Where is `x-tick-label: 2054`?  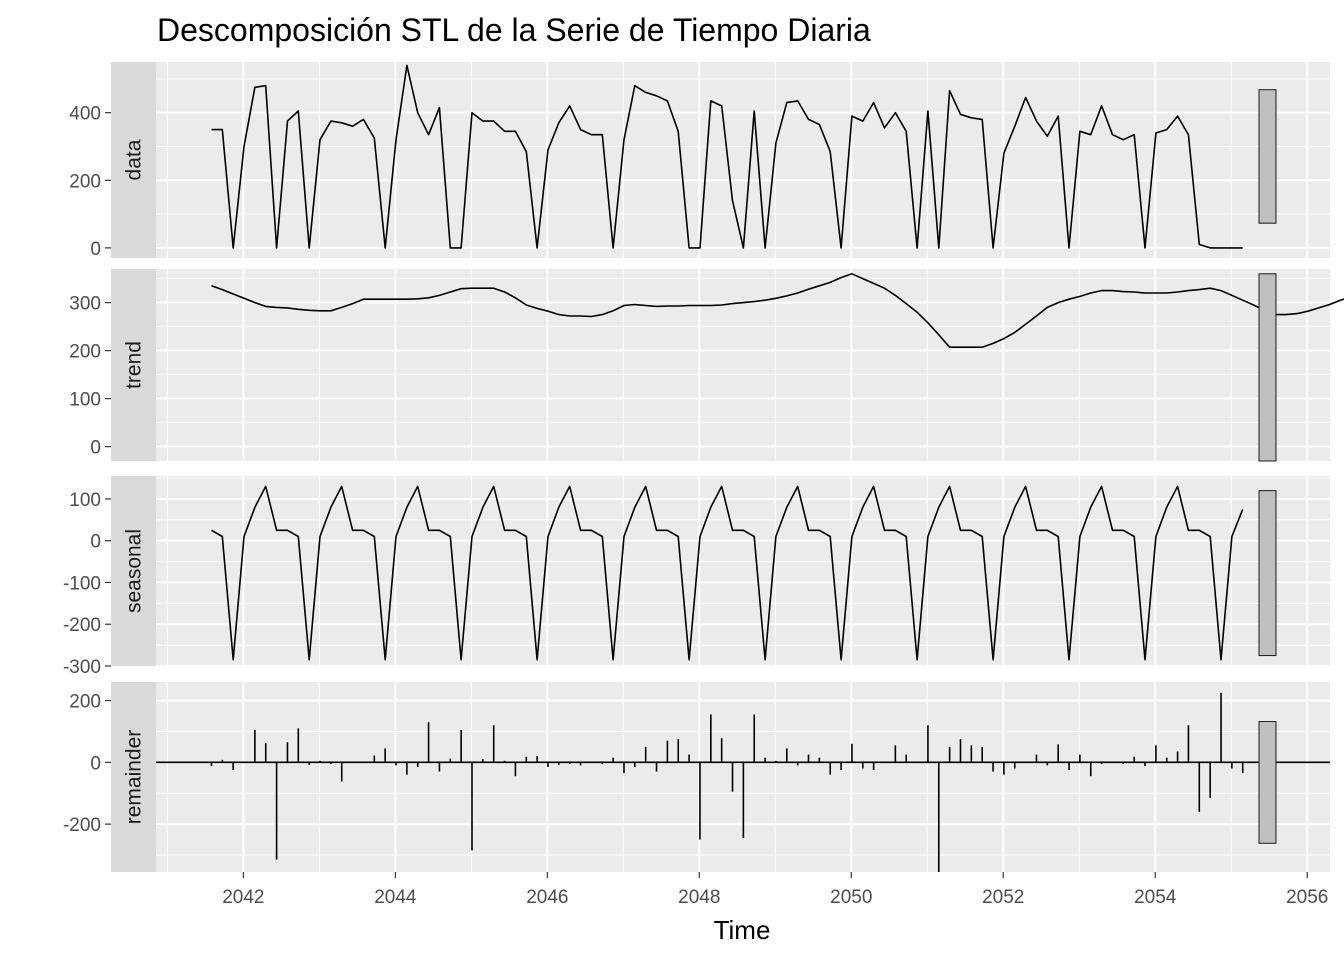
x-tick-label: 2054 is located at coordinates (1155, 897).